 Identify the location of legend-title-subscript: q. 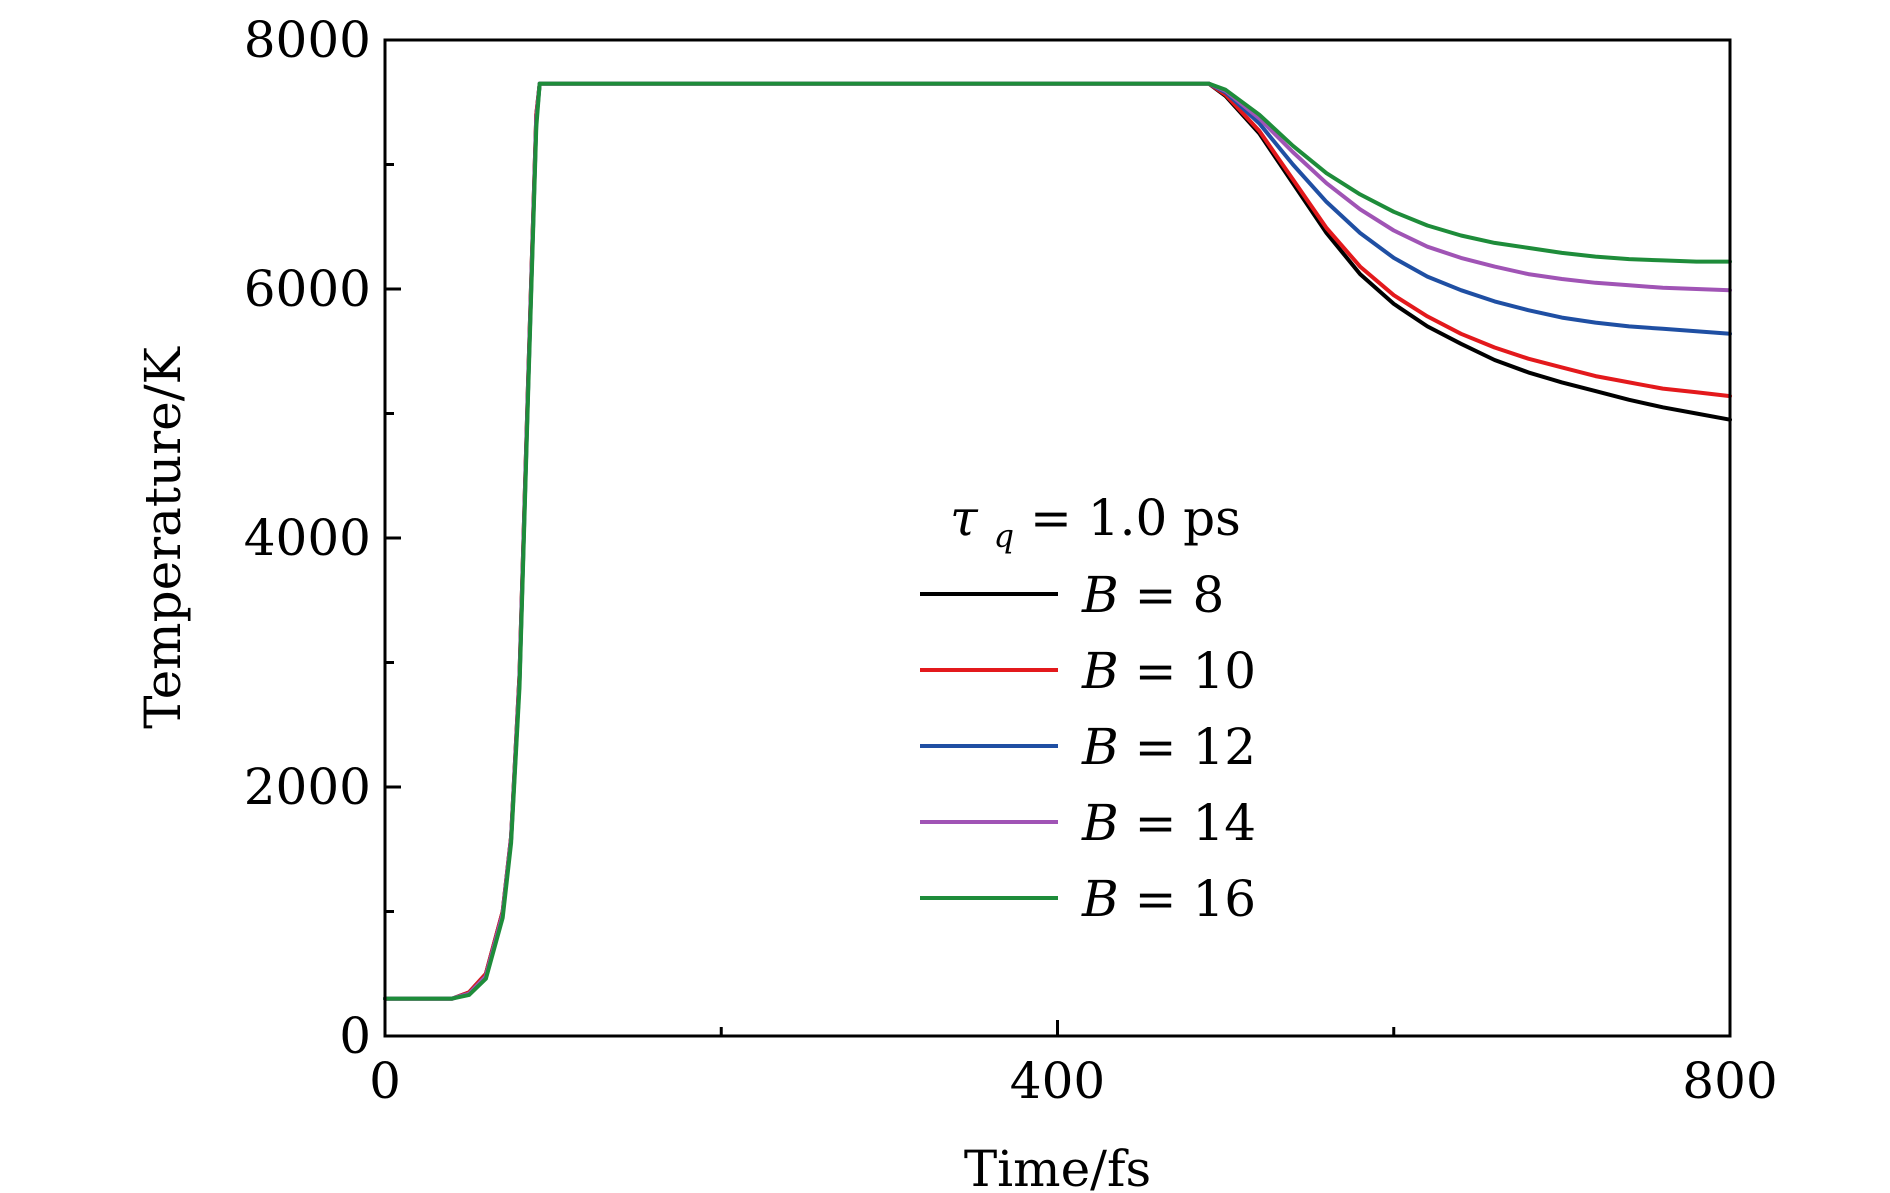
(1004, 536).